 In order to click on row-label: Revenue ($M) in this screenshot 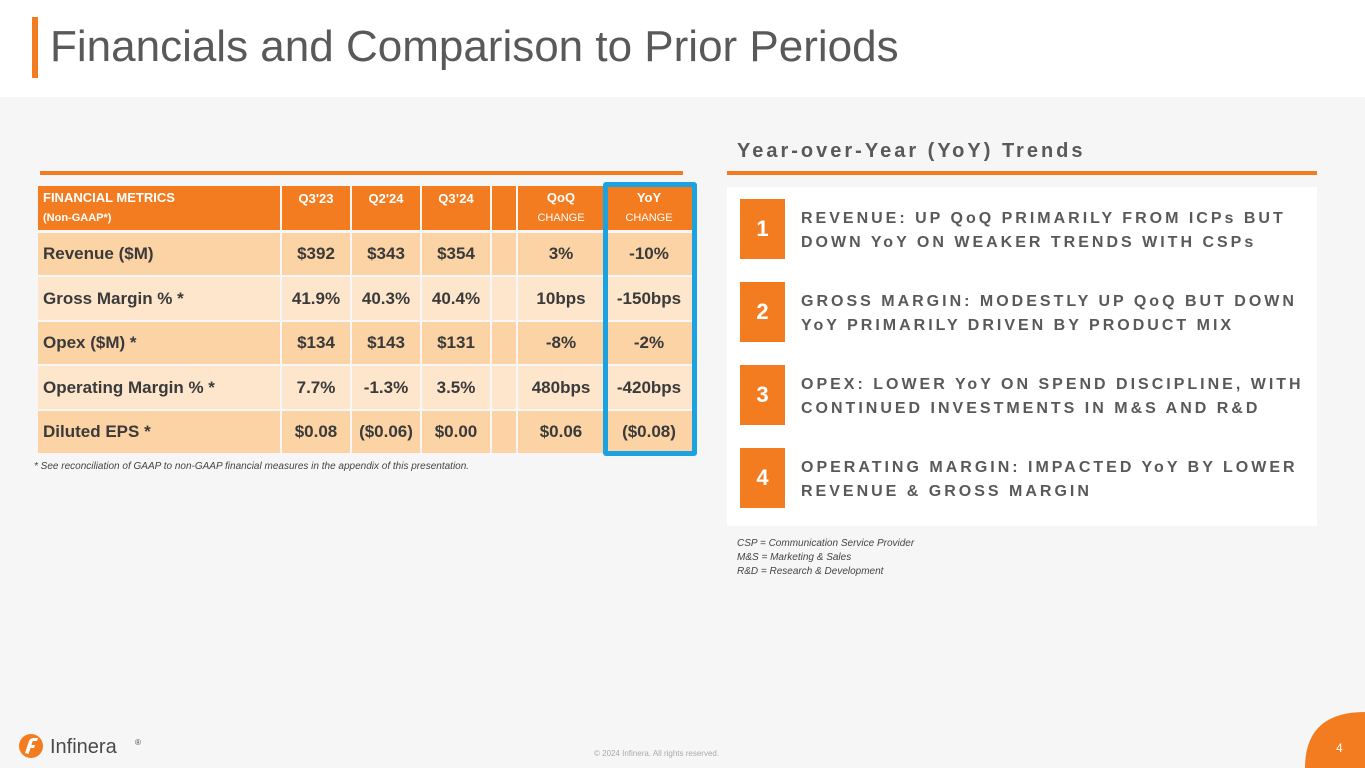, I will do `click(159, 254)`.